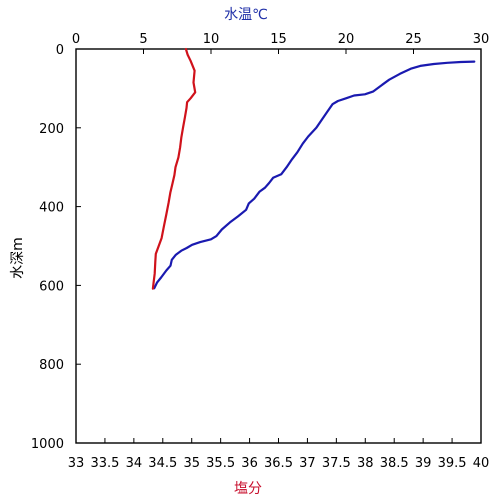 The image size is (500, 500). Describe the element at coordinates (143, 39) in the screenshot. I see `top-x-tick-label: 5` at that location.